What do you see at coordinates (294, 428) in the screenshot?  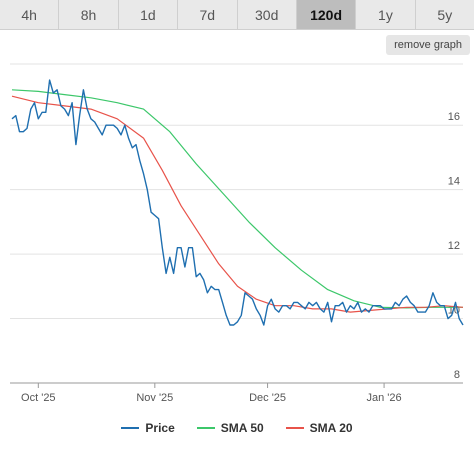 I see `legend-swatch-sma20` at bounding box center [294, 428].